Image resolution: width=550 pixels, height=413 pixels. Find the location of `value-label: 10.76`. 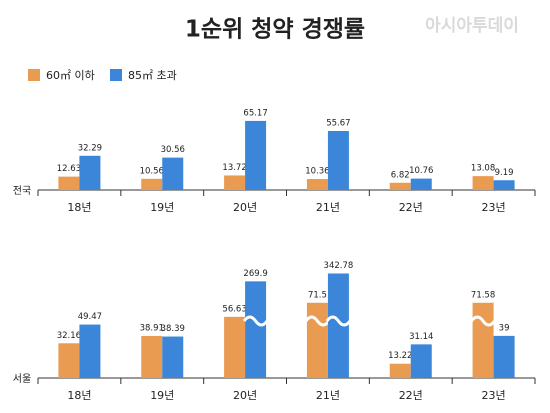

value-label: 10.76 is located at coordinates (421, 171).